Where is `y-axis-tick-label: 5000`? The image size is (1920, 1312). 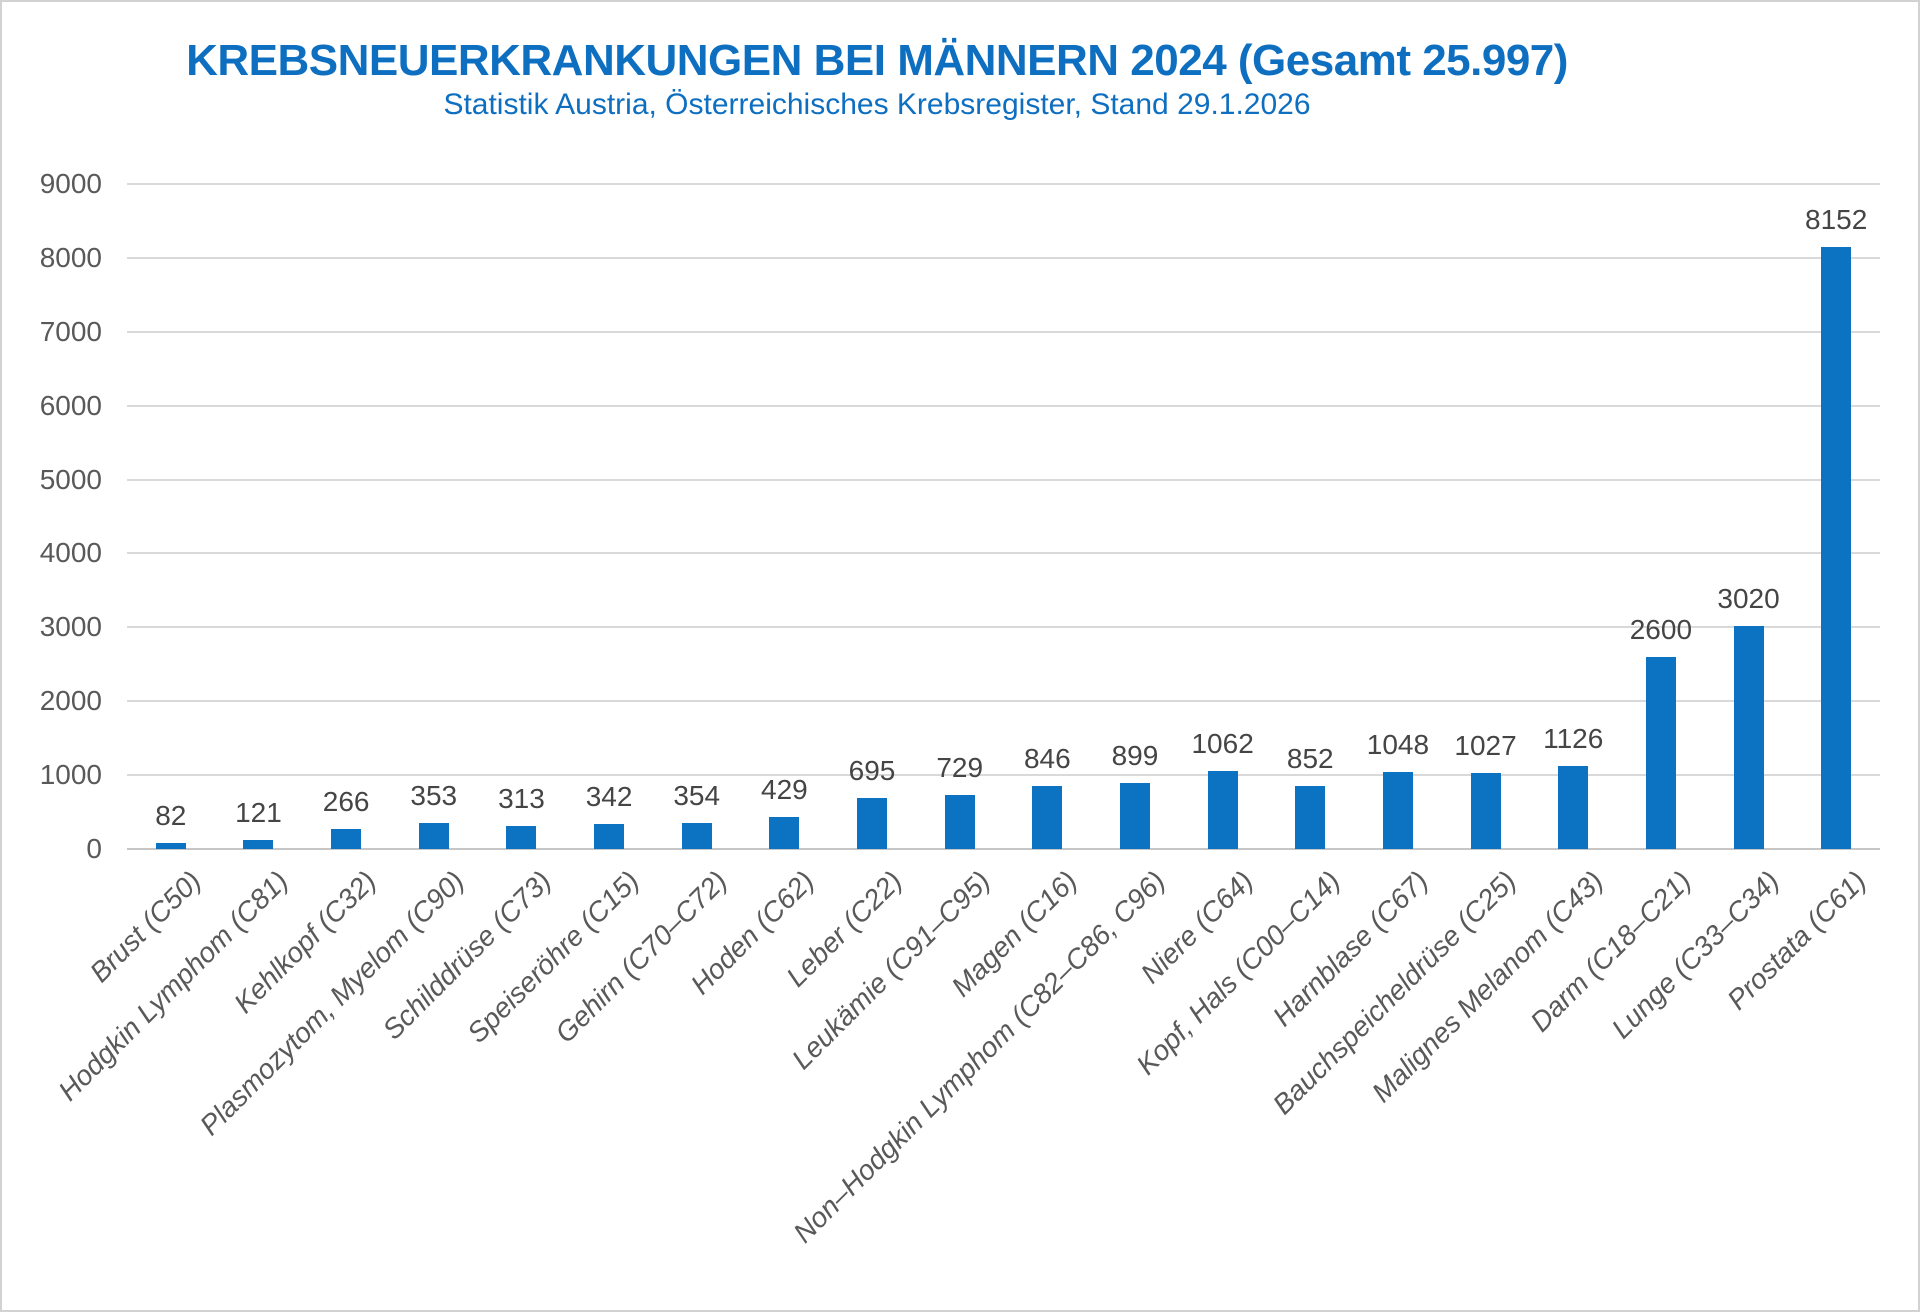 y-axis-tick-label: 5000 is located at coordinates (70, 479).